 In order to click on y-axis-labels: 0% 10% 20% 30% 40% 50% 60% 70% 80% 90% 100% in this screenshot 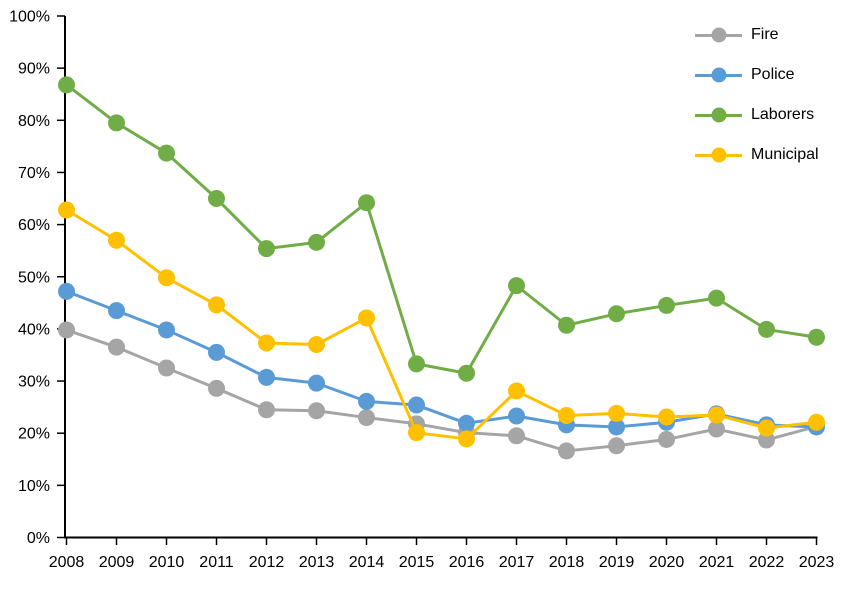, I will do `click(37, 278)`.